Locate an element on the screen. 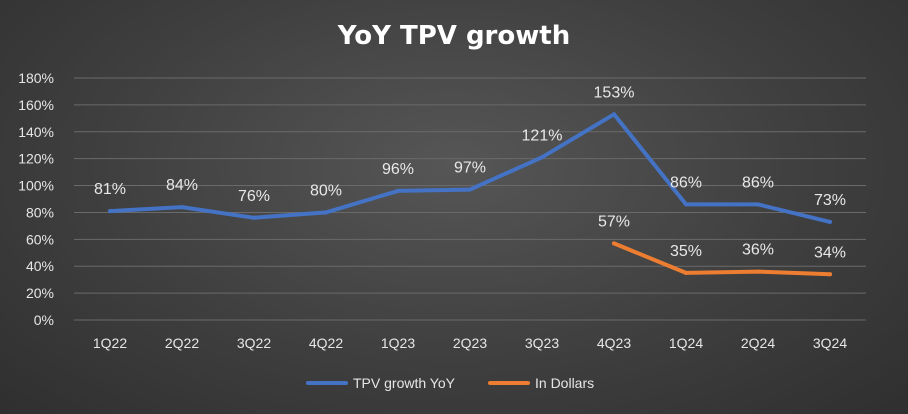  x-tick-label: 3Q24 is located at coordinates (830, 343).